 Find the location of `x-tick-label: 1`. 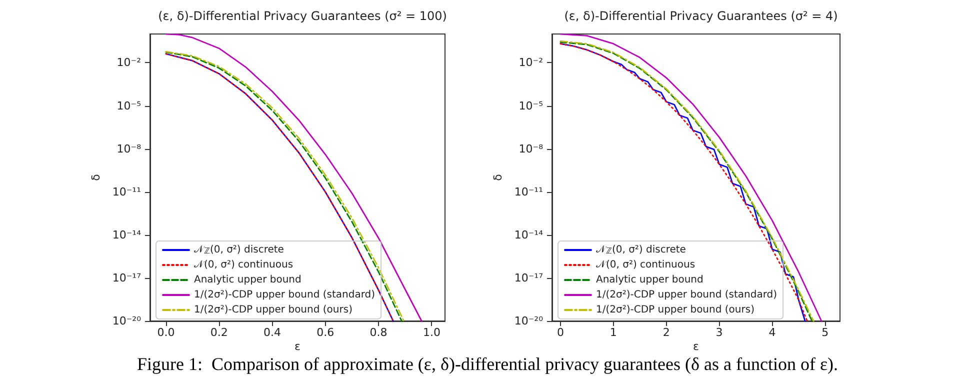

x-tick-label: 1 is located at coordinates (613, 332).